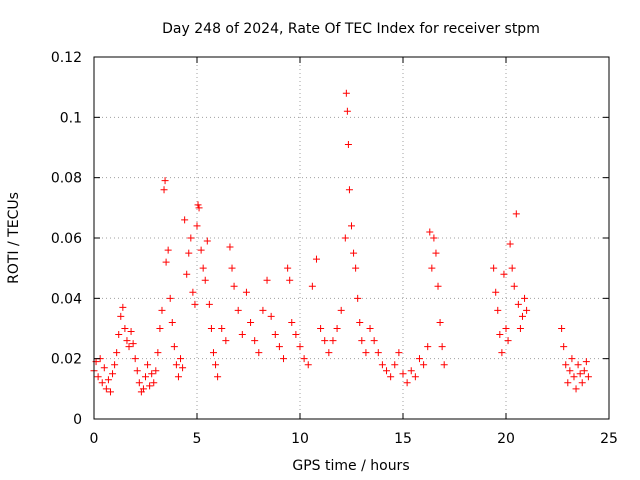 The width and height of the screenshot is (640, 480). I want to click on y-tick-label: 0.08, so click(66, 179).